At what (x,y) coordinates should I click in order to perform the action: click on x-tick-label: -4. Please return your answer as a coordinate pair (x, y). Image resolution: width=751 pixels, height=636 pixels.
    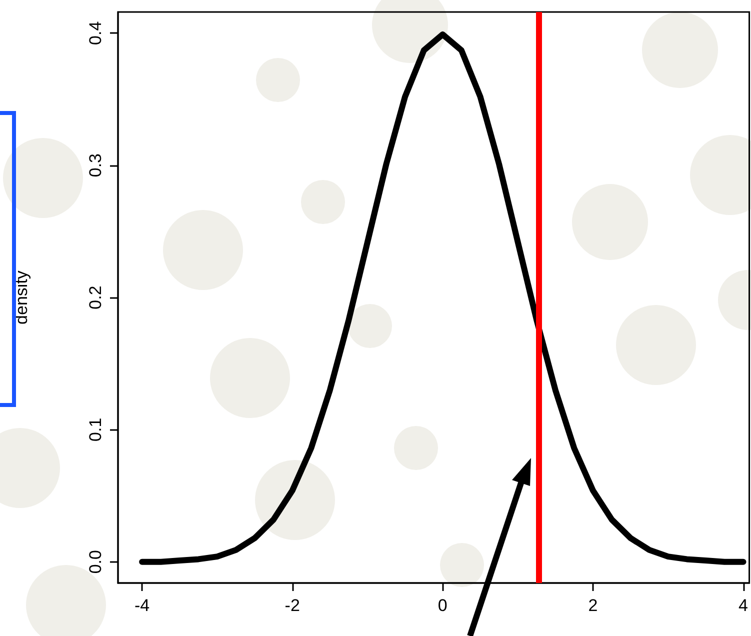
    Looking at the image, I should click on (142, 605).